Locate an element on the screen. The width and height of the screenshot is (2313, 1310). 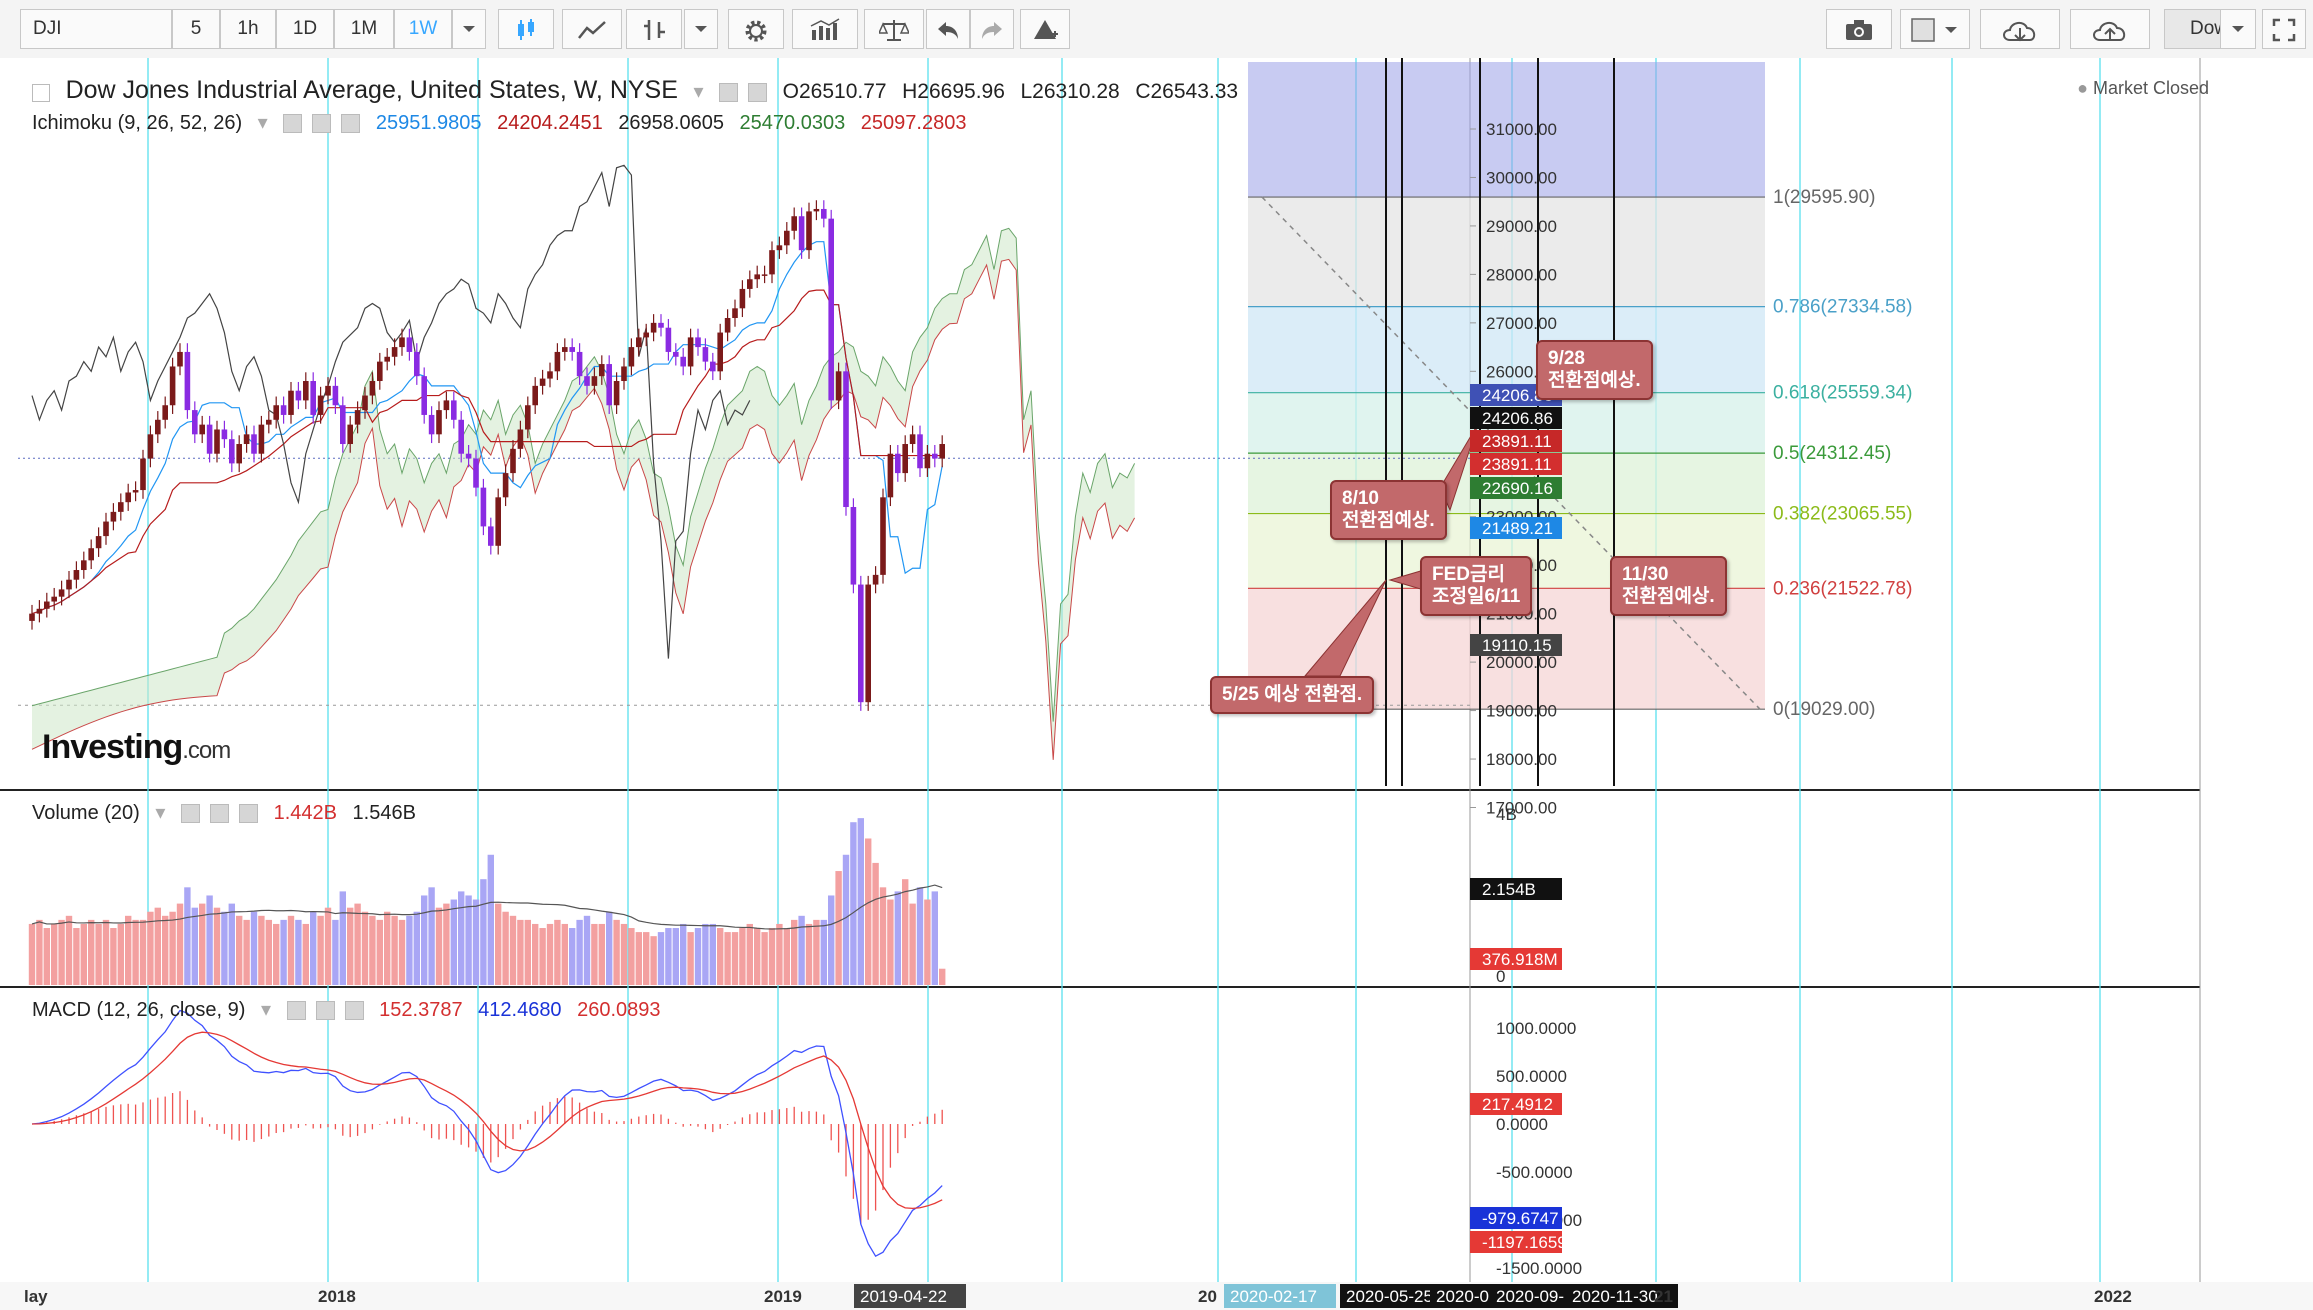
symbol-input: DJI is located at coordinates (96, 29).